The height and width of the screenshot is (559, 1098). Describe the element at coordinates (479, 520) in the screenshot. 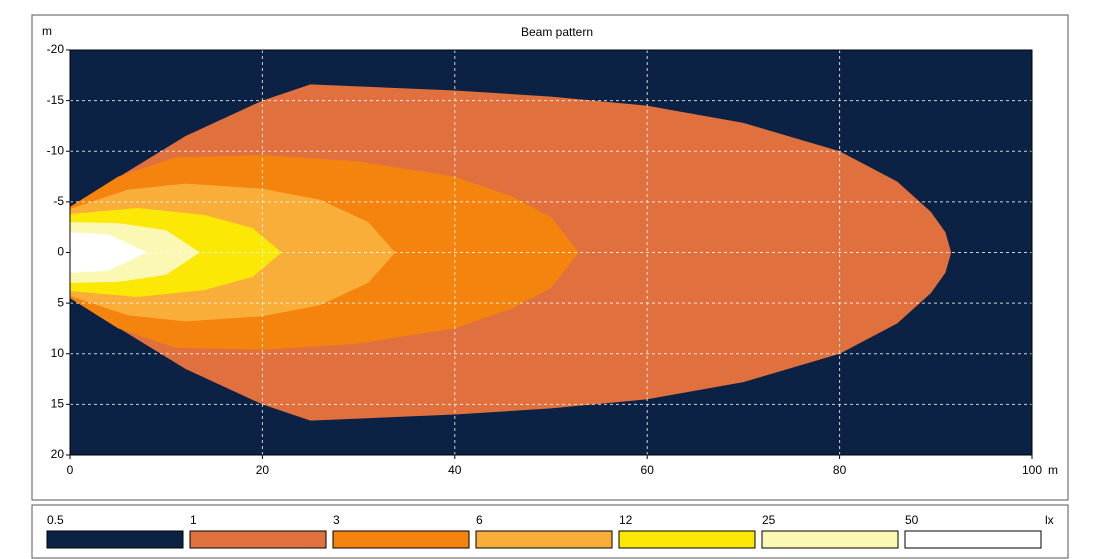

I see `legend-label: 6` at that location.